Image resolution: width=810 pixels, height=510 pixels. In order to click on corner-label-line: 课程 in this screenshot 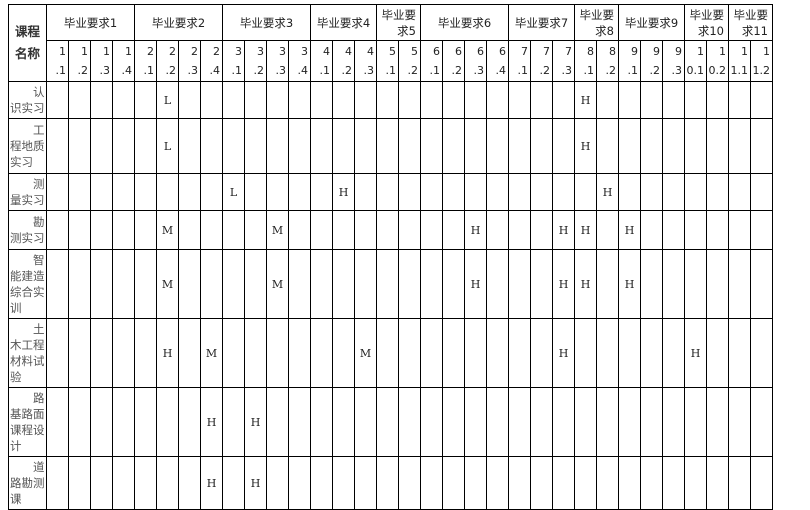, I will do `click(27, 31)`.